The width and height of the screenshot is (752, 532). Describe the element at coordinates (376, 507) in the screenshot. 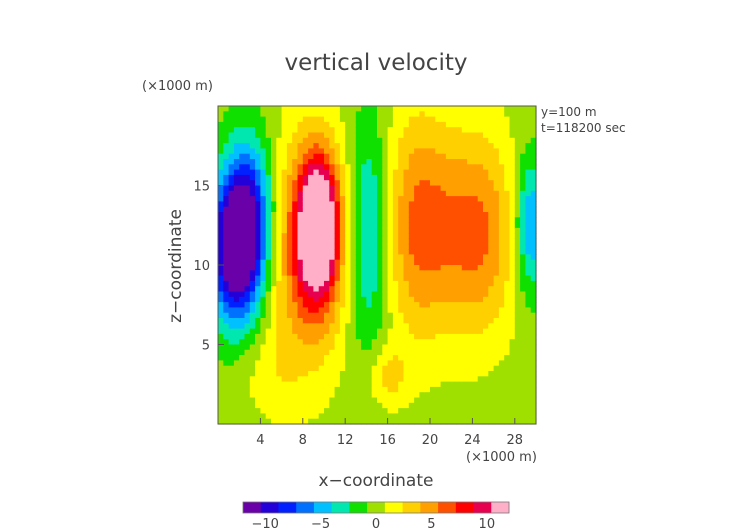

I see `colorbar-frame` at that location.